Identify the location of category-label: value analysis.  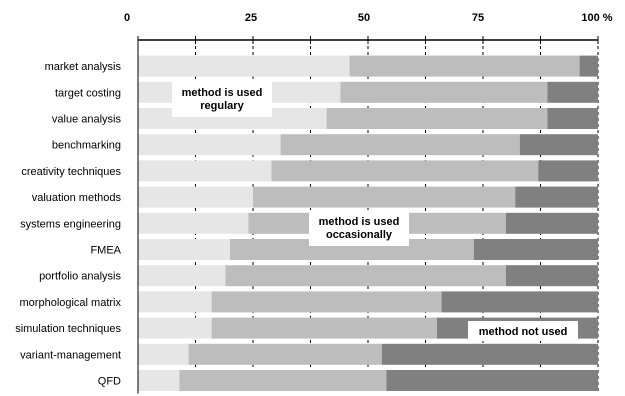
(87, 120).